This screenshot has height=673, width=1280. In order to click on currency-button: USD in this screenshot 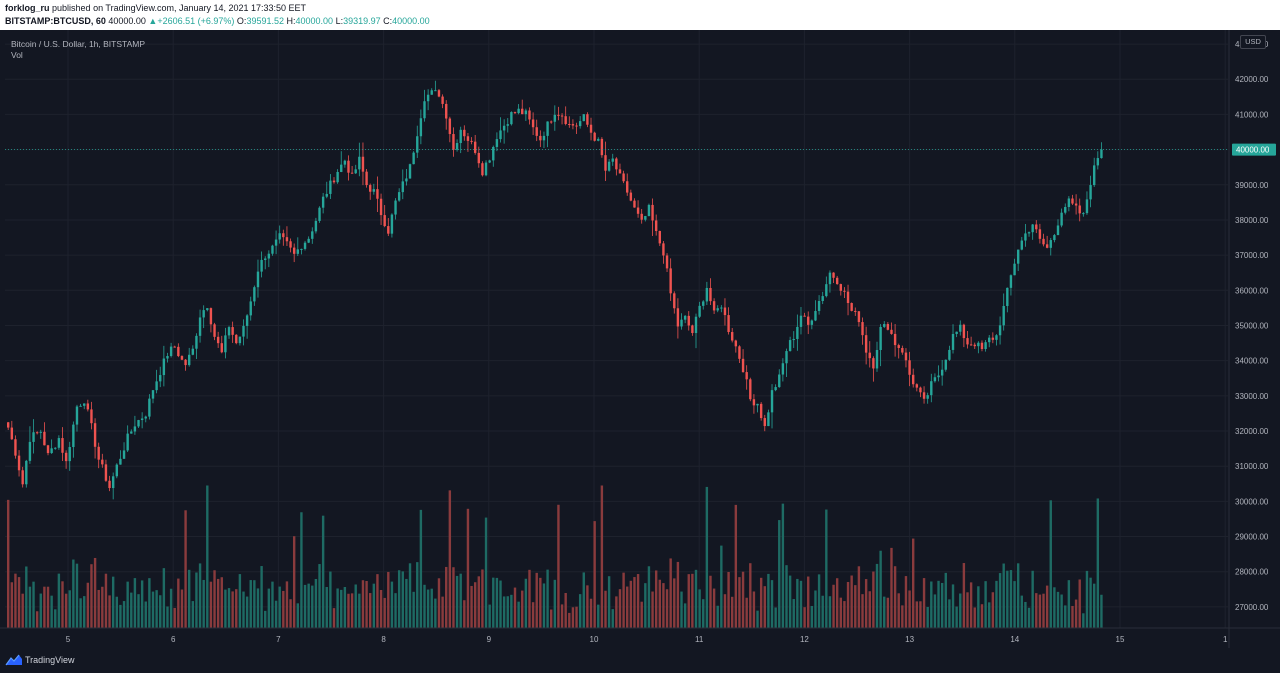, I will do `click(1253, 42)`.